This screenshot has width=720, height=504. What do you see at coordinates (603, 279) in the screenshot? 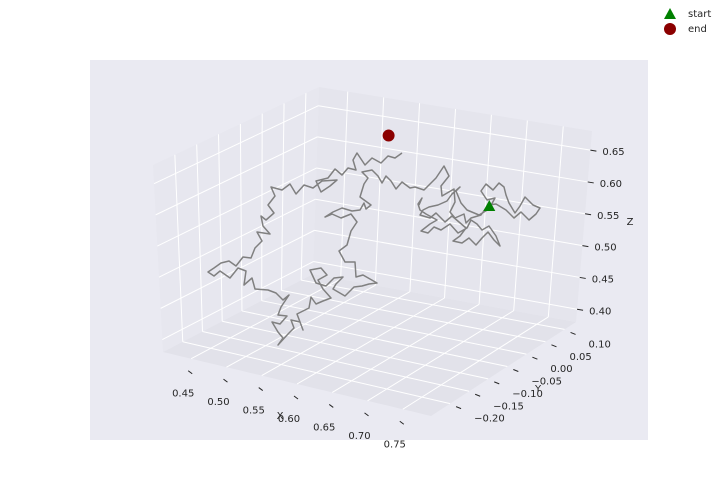
I see `tick-z: 0.45` at bounding box center [603, 279].